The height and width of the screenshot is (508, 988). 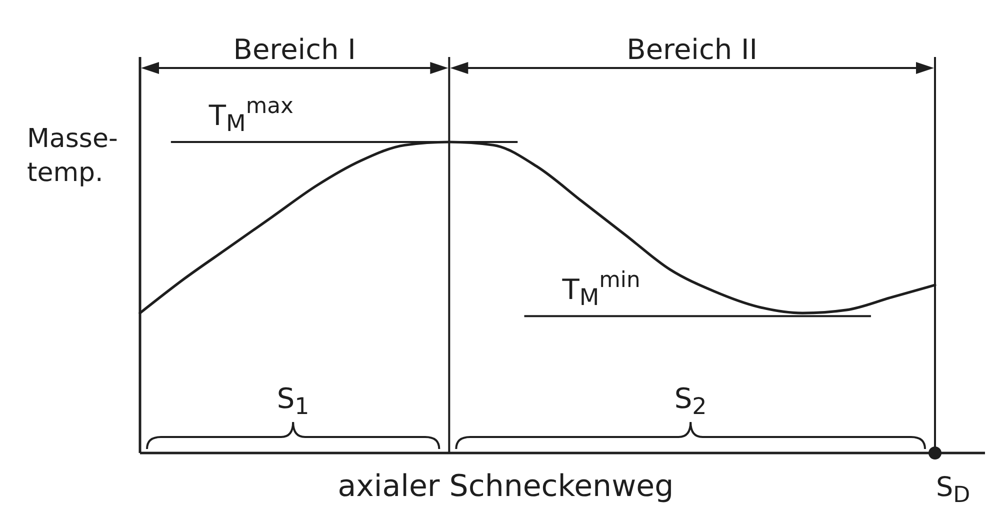 What do you see at coordinates (294, 49) in the screenshot?
I see `text: Bereich I` at bounding box center [294, 49].